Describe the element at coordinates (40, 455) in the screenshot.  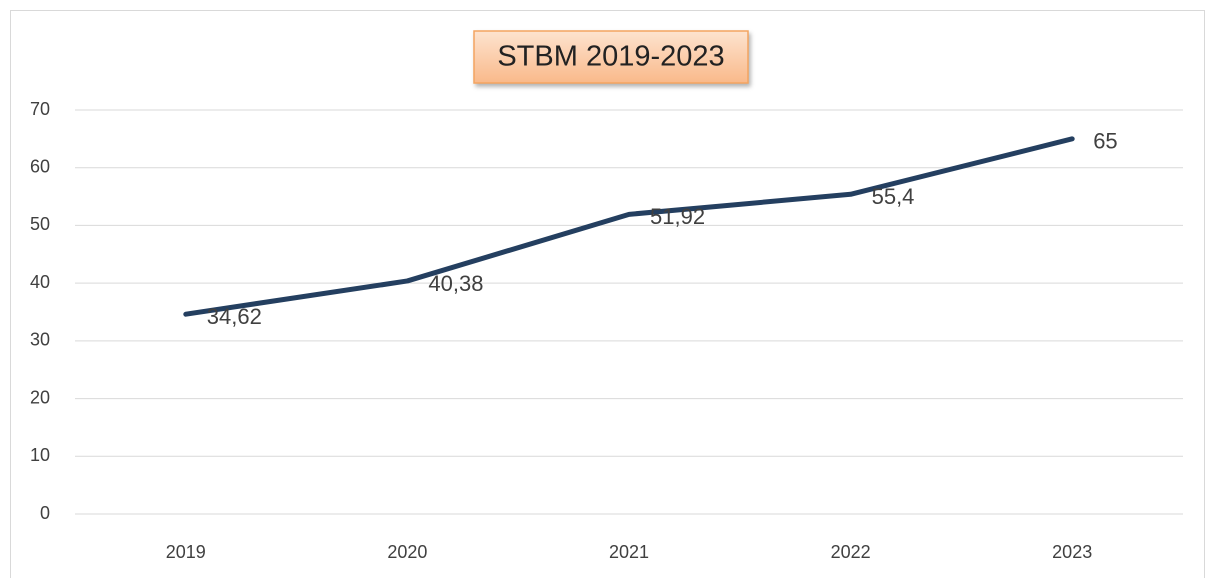
I see `y-tick-label: 10` at that location.